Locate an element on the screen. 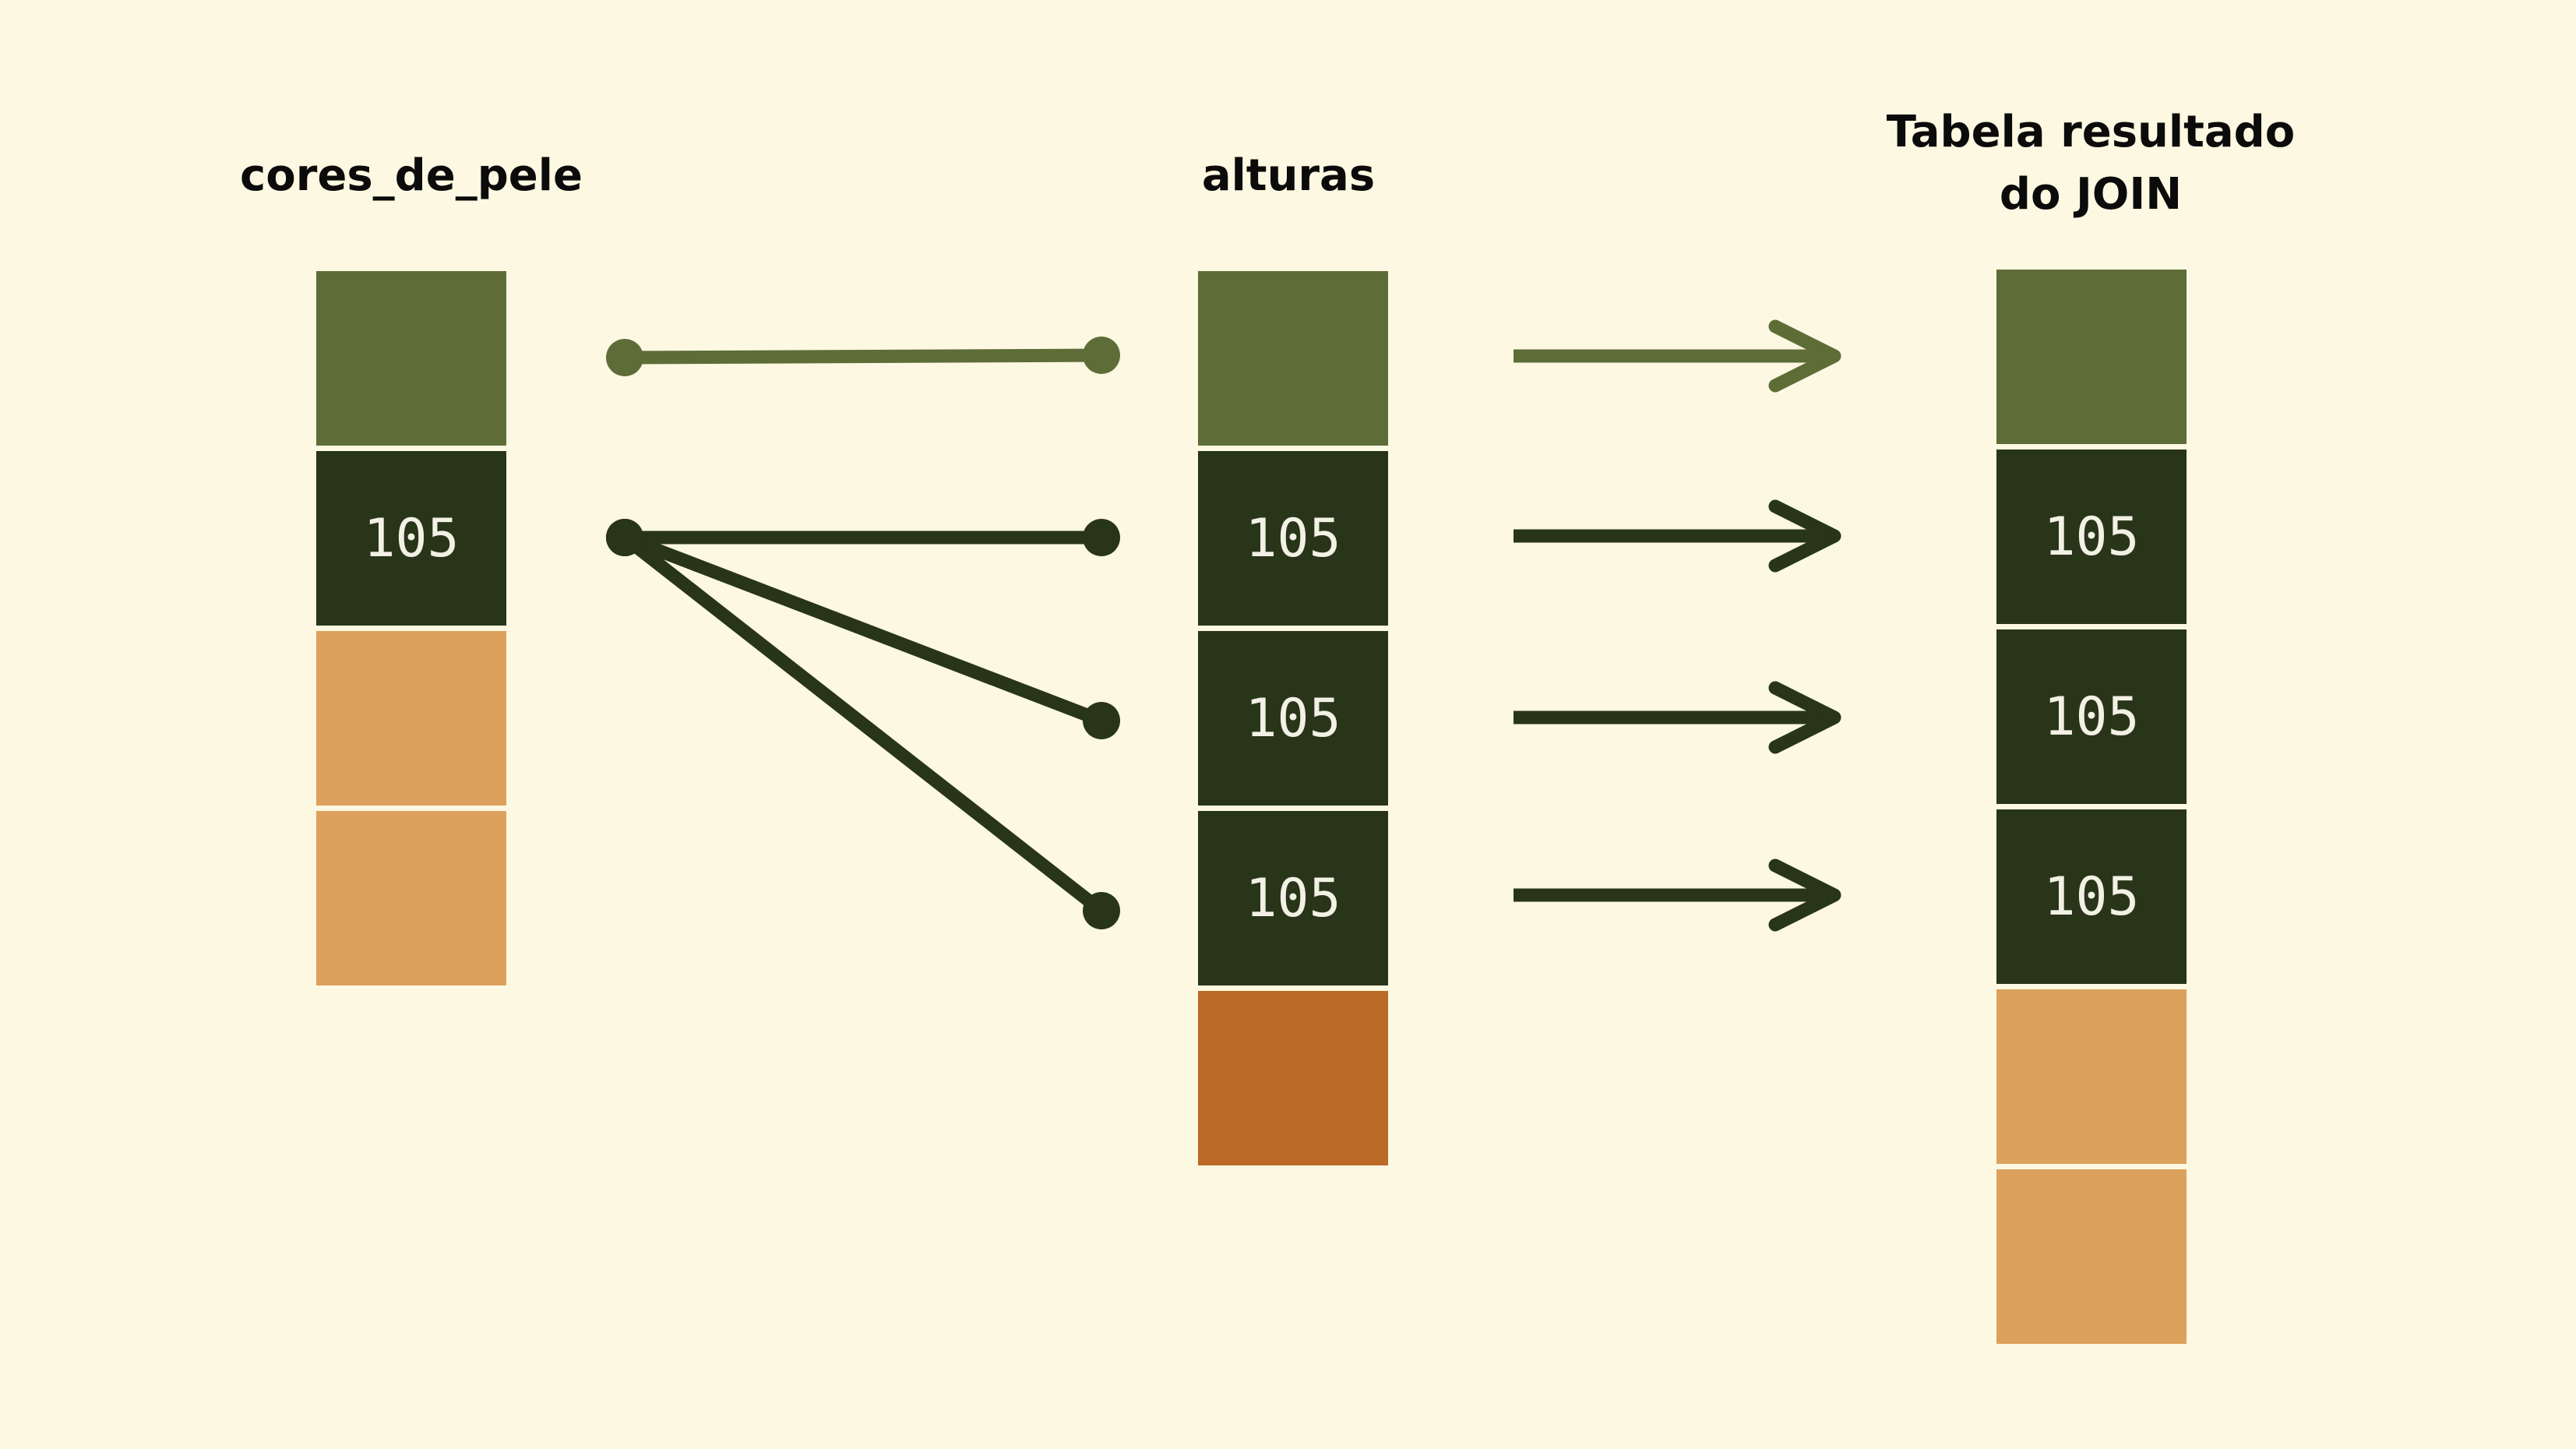 The height and width of the screenshot is (1449, 2576). left-table-row: 105 is located at coordinates (411, 538).